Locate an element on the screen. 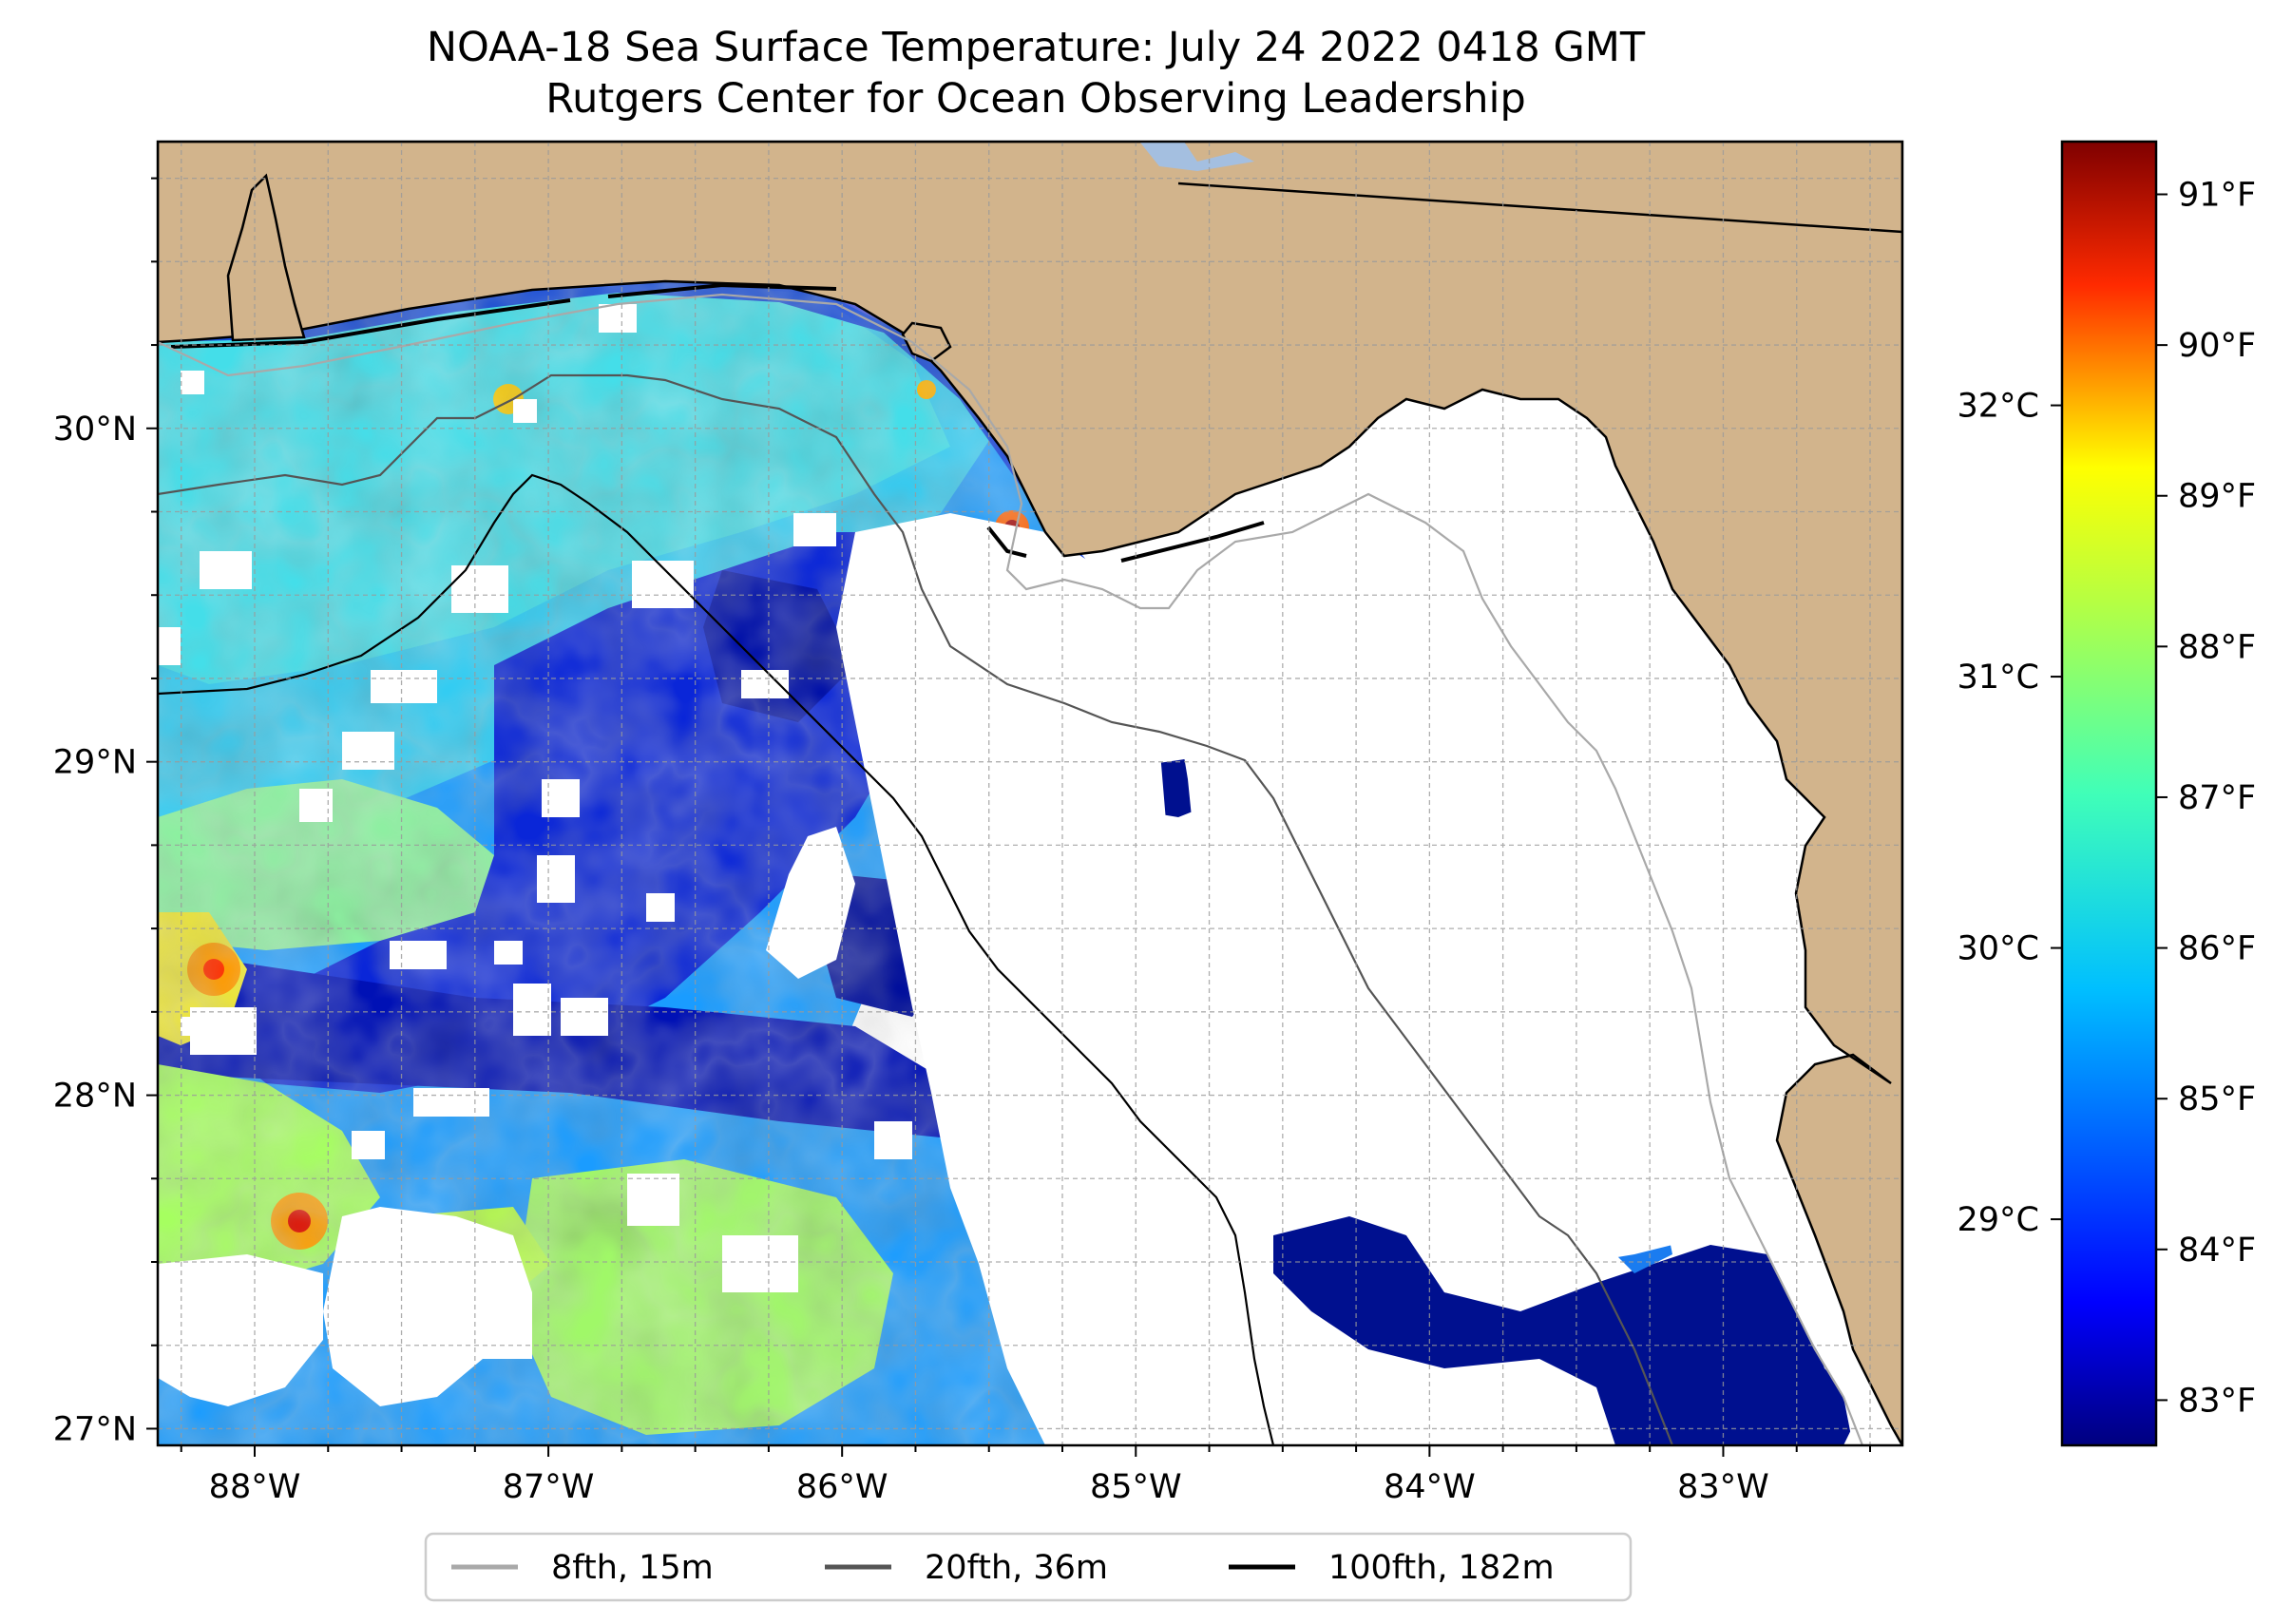 This screenshot has width=2292, height=1624. lon-tick-label: 85°W is located at coordinates (1136, 1487).